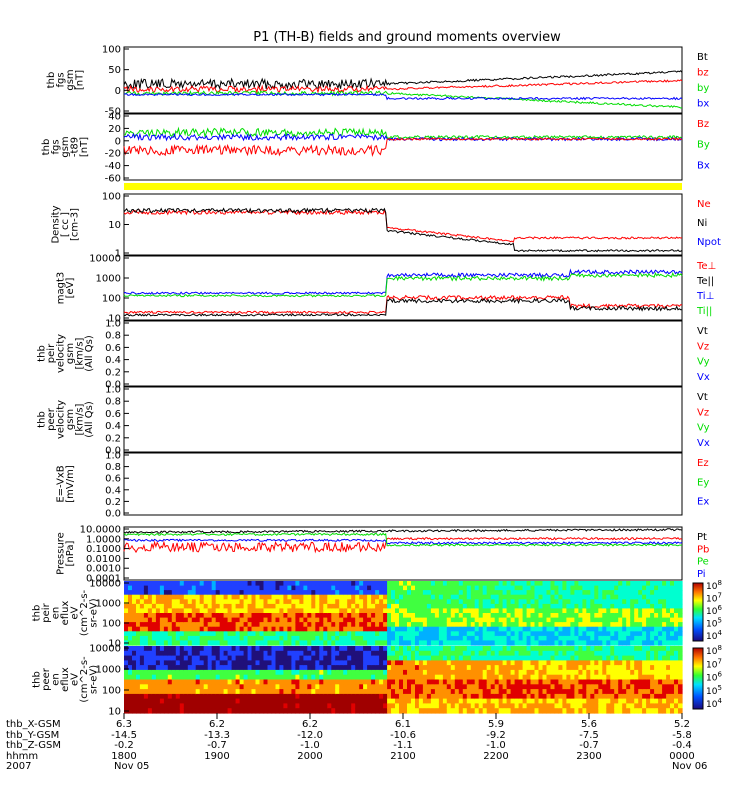  I want to click on y-label-line: [ cc ], so click(65, 224).